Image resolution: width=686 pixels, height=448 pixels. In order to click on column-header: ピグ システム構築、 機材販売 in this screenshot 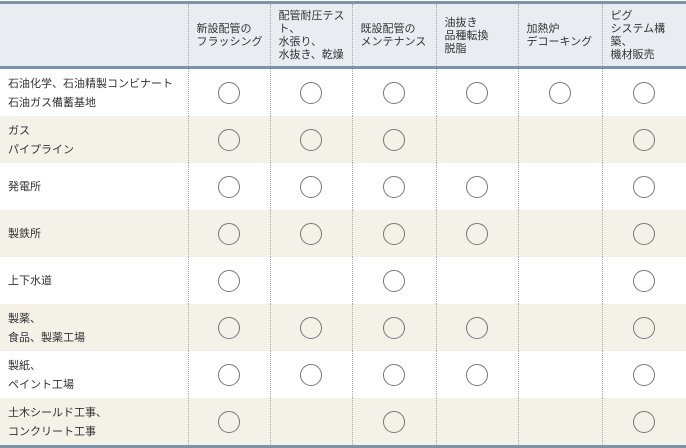, I will do `click(643, 35)`.